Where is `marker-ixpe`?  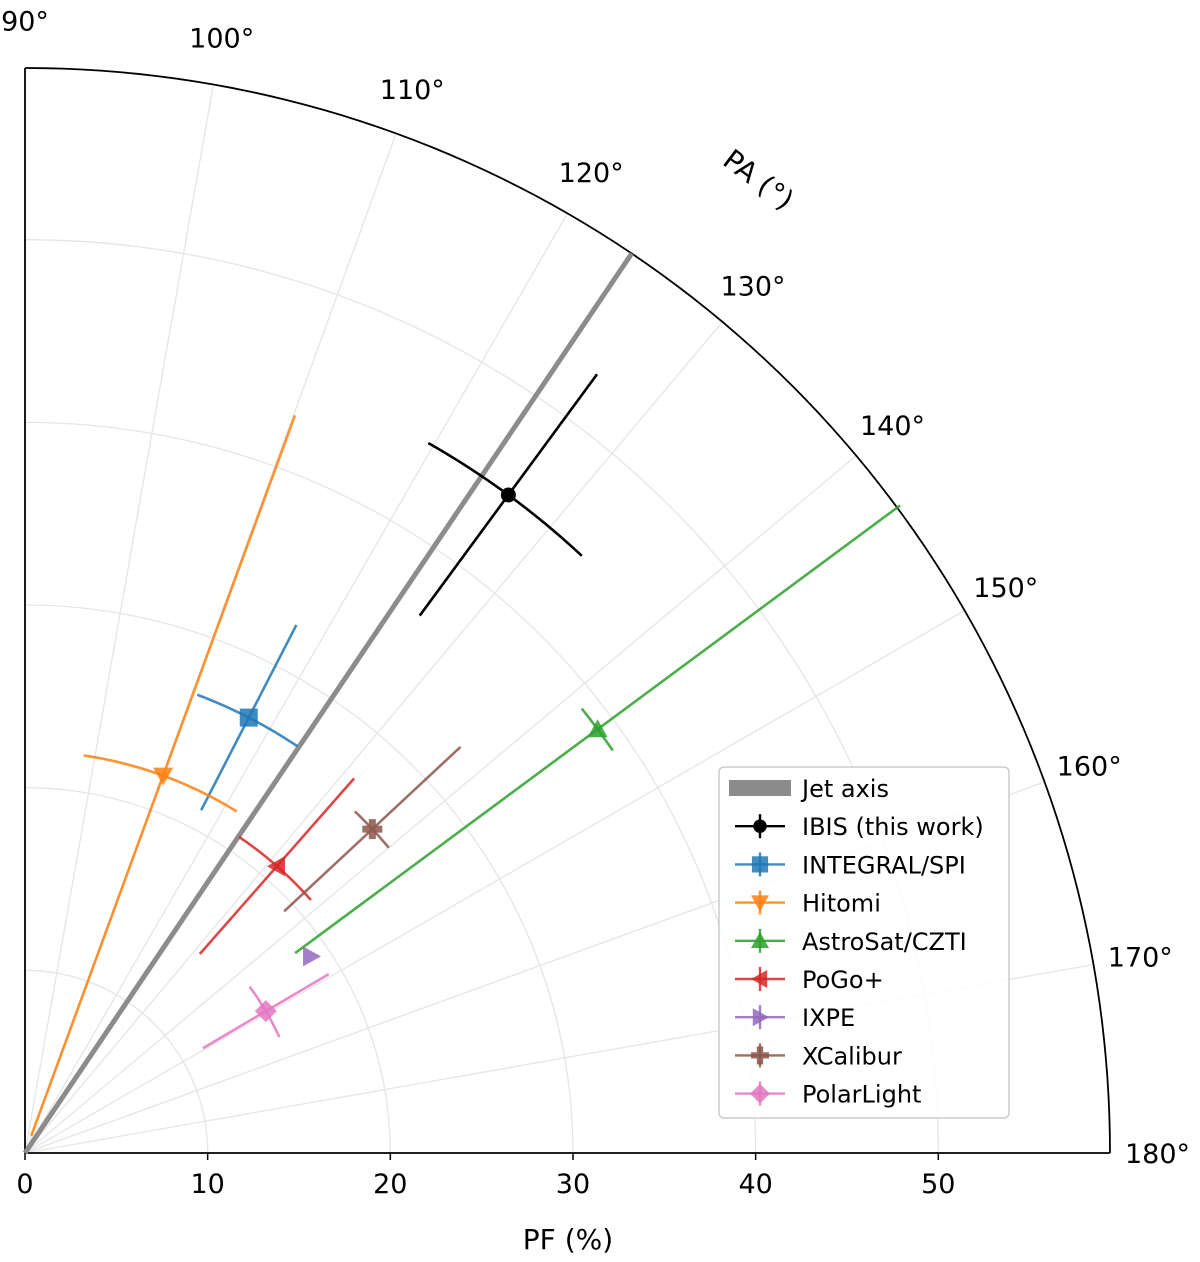 marker-ixpe is located at coordinates (312, 956).